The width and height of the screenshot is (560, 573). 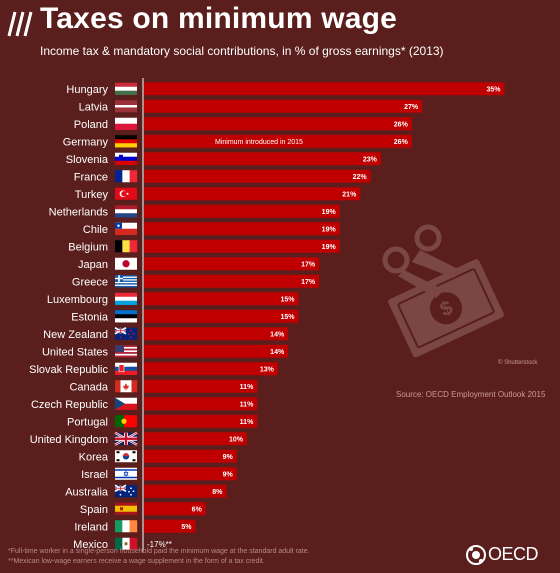 I want to click on germany-flag, so click(x=126, y=141).